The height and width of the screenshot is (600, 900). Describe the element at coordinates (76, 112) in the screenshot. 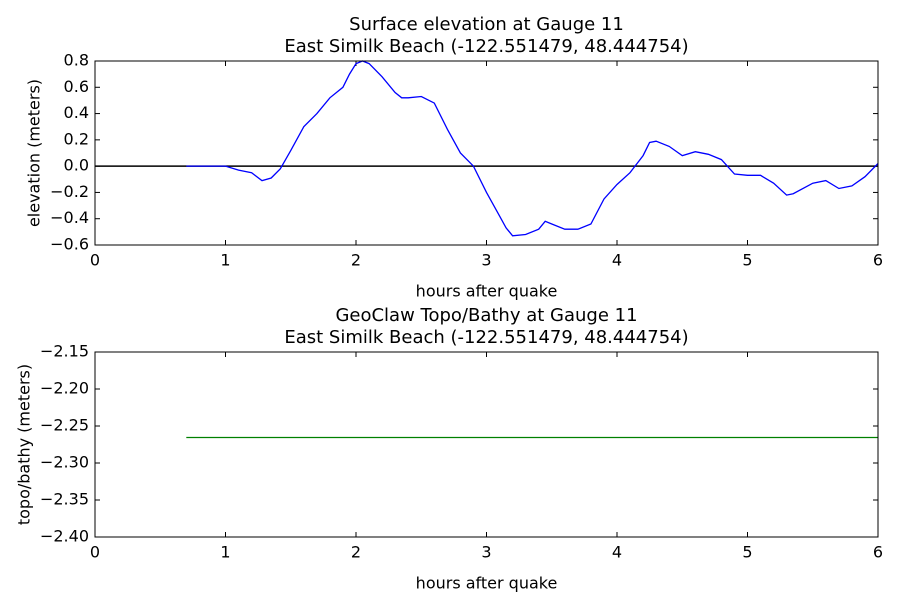

I see `y-tick-label: 0.4` at that location.